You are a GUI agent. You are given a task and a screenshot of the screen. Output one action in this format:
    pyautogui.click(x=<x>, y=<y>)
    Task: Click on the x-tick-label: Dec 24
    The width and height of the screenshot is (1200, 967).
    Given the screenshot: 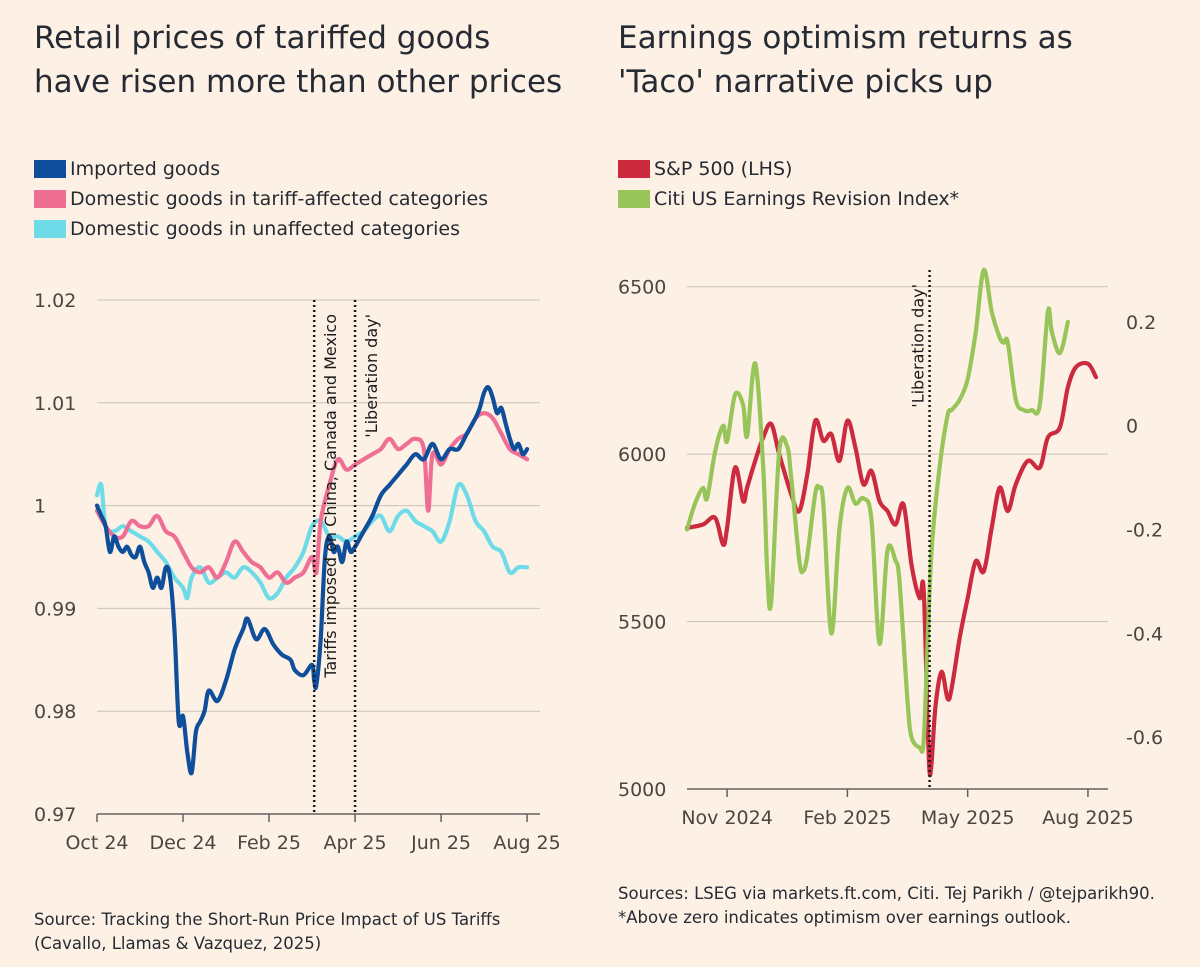 What is the action you would take?
    pyautogui.click(x=183, y=843)
    